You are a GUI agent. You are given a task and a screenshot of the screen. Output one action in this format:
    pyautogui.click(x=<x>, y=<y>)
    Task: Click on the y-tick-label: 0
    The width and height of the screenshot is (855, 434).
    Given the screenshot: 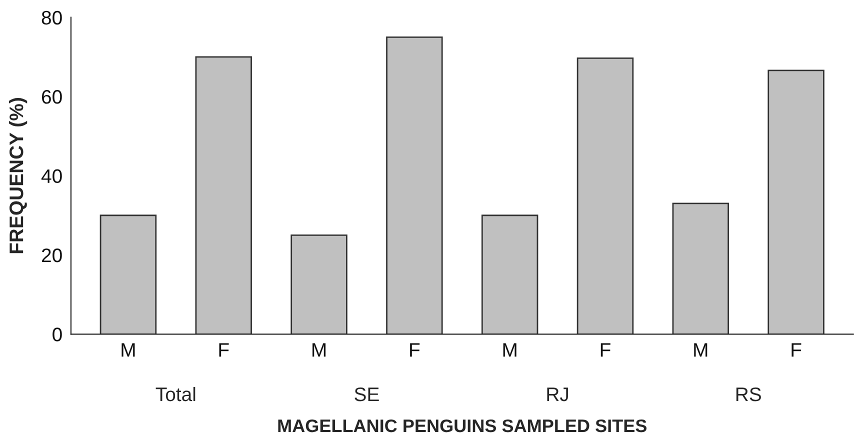 What is the action you would take?
    pyautogui.click(x=57, y=335)
    